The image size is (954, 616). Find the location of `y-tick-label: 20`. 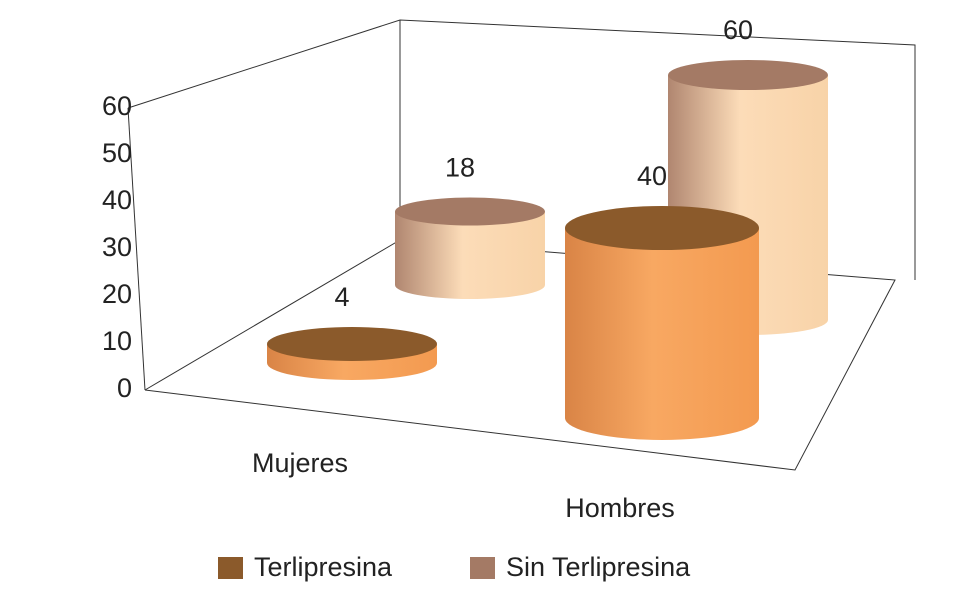

y-tick-label: 20 is located at coordinates (117, 294).